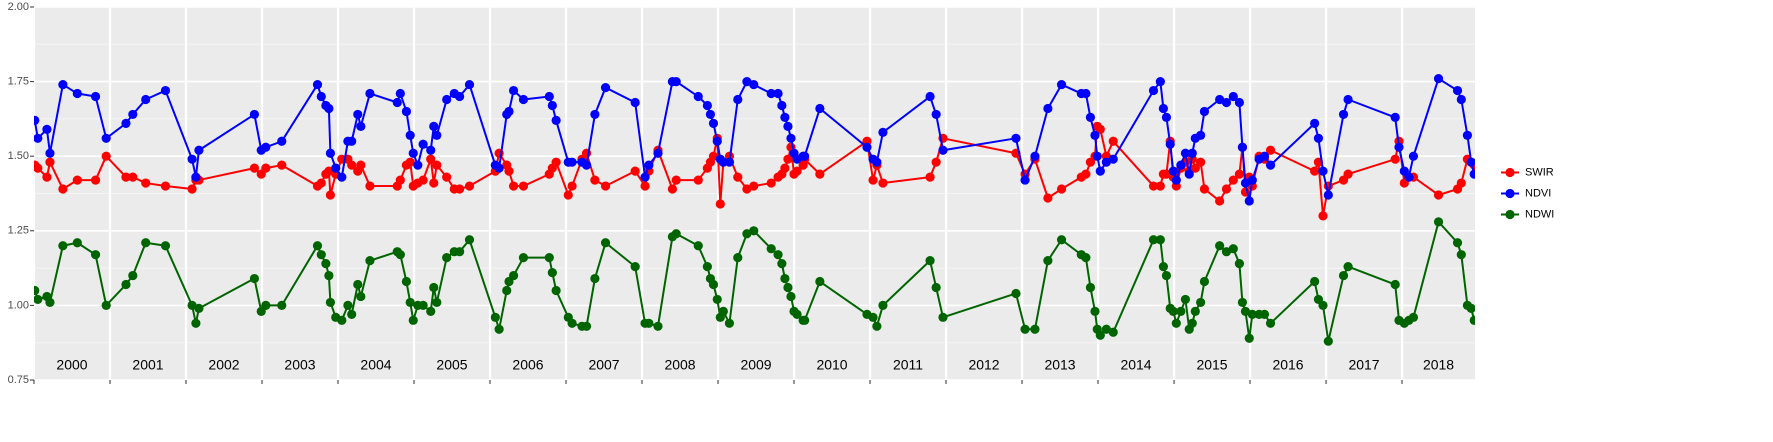 This screenshot has height=442, width=1773. I want to click on year-label: 2002, so click(223, 365).